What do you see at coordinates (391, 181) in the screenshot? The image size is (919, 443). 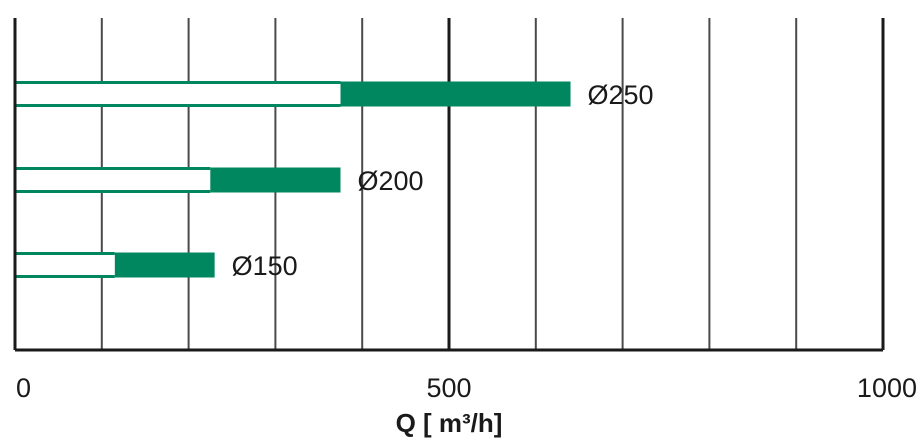 I see `bar-label: Ø200` at bounding box center [391, 181].